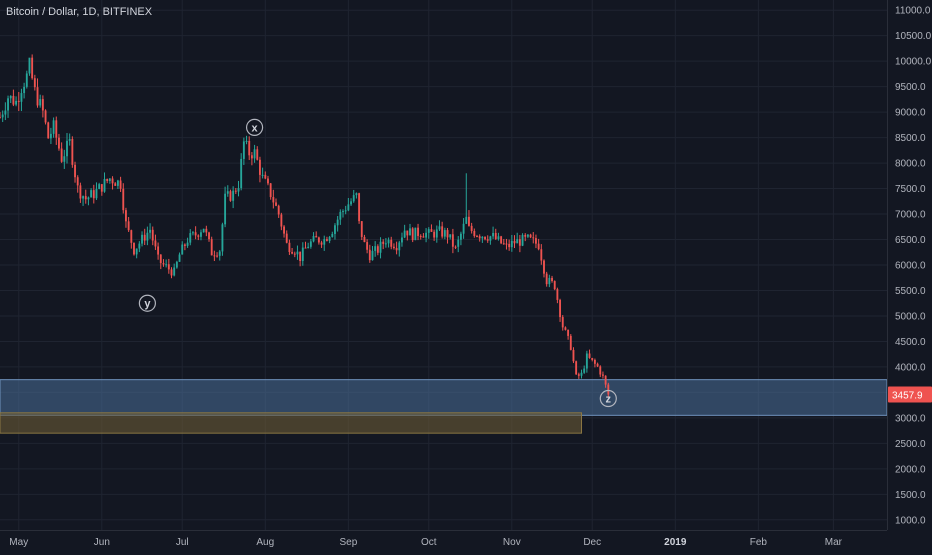 This screenshot has height=555, width=932. Describe the element at coordinates (910, 444) in the screenshot. I see `y-tick-label: 2500.0` at that location.